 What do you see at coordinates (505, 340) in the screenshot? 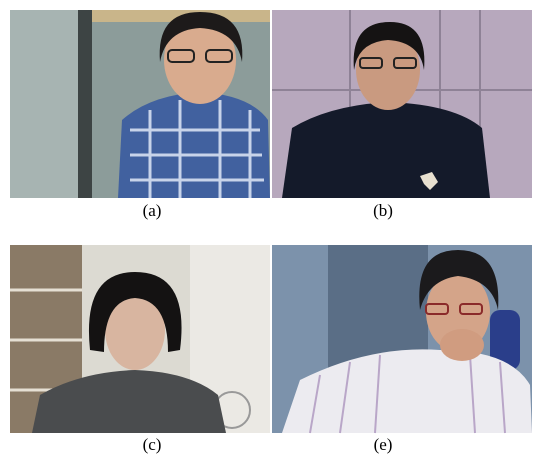
I see `chair` at bounding box center [505, 340].